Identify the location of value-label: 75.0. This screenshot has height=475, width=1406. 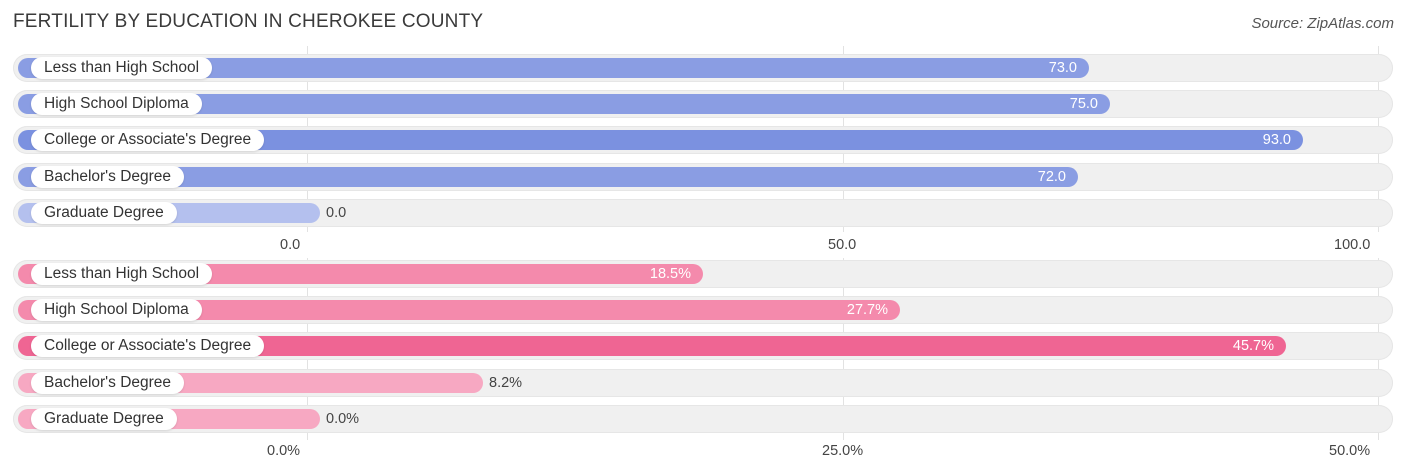
(1083, 104).